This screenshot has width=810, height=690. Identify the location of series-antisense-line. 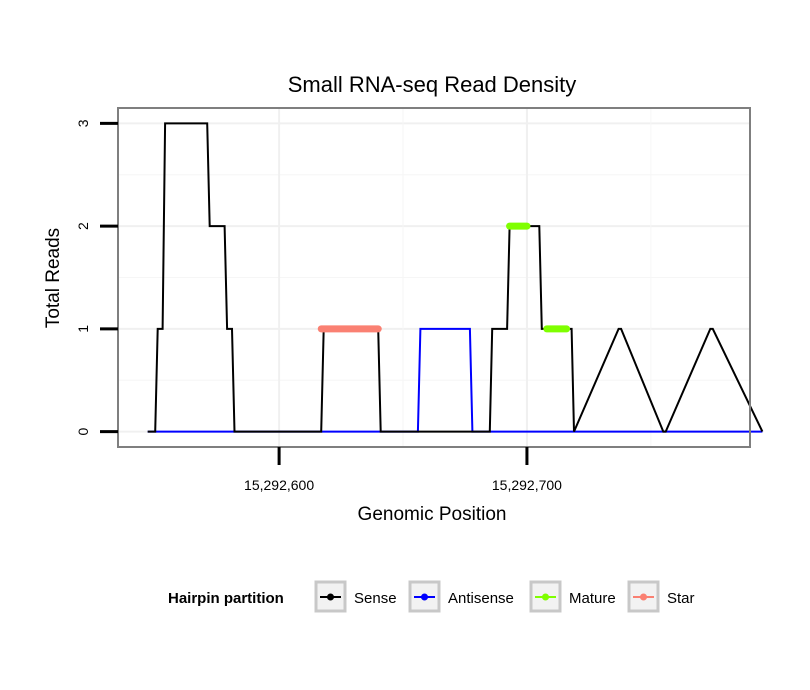
(455, 380).